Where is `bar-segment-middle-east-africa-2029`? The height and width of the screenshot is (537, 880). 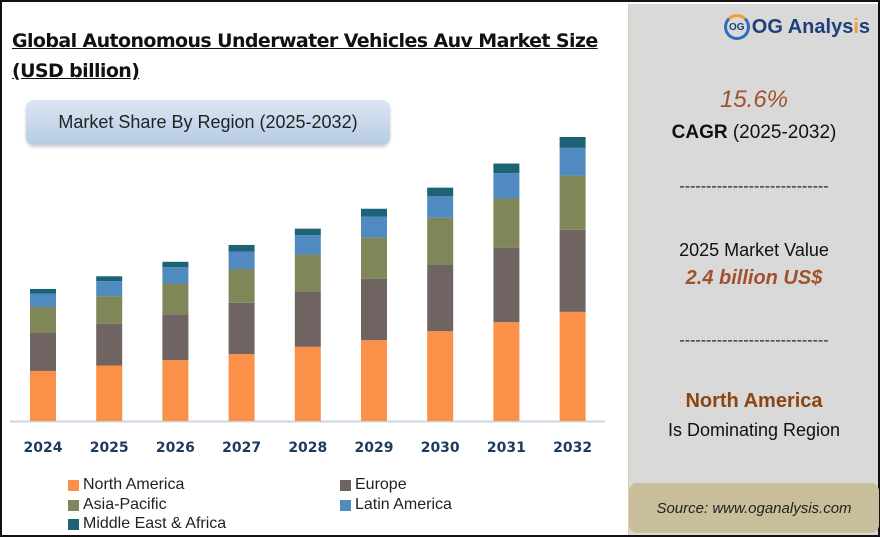 bar-segment-middle-east-africa-2029 is located at coordinates (374, 212).